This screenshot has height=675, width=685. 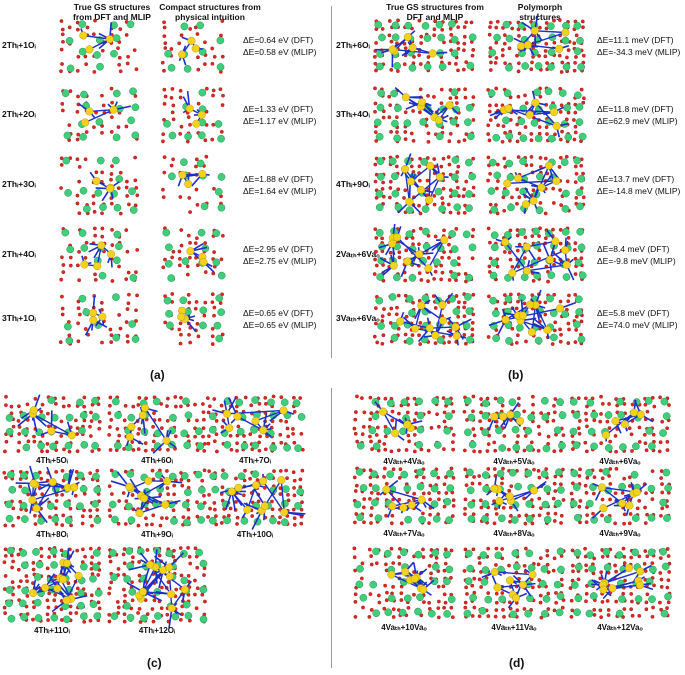 What do you see at coordinates (19, 114) in the screenshot?
I see `panel_a-row-label: 2Thᵢ+2Oᵢ` at bounding box center [19, 114].